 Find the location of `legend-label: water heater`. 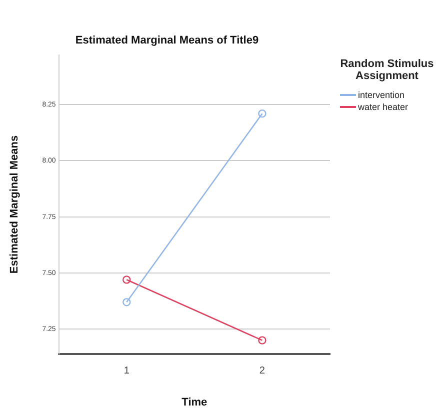

legend-label: water heater is located at coordinates (383, 107).